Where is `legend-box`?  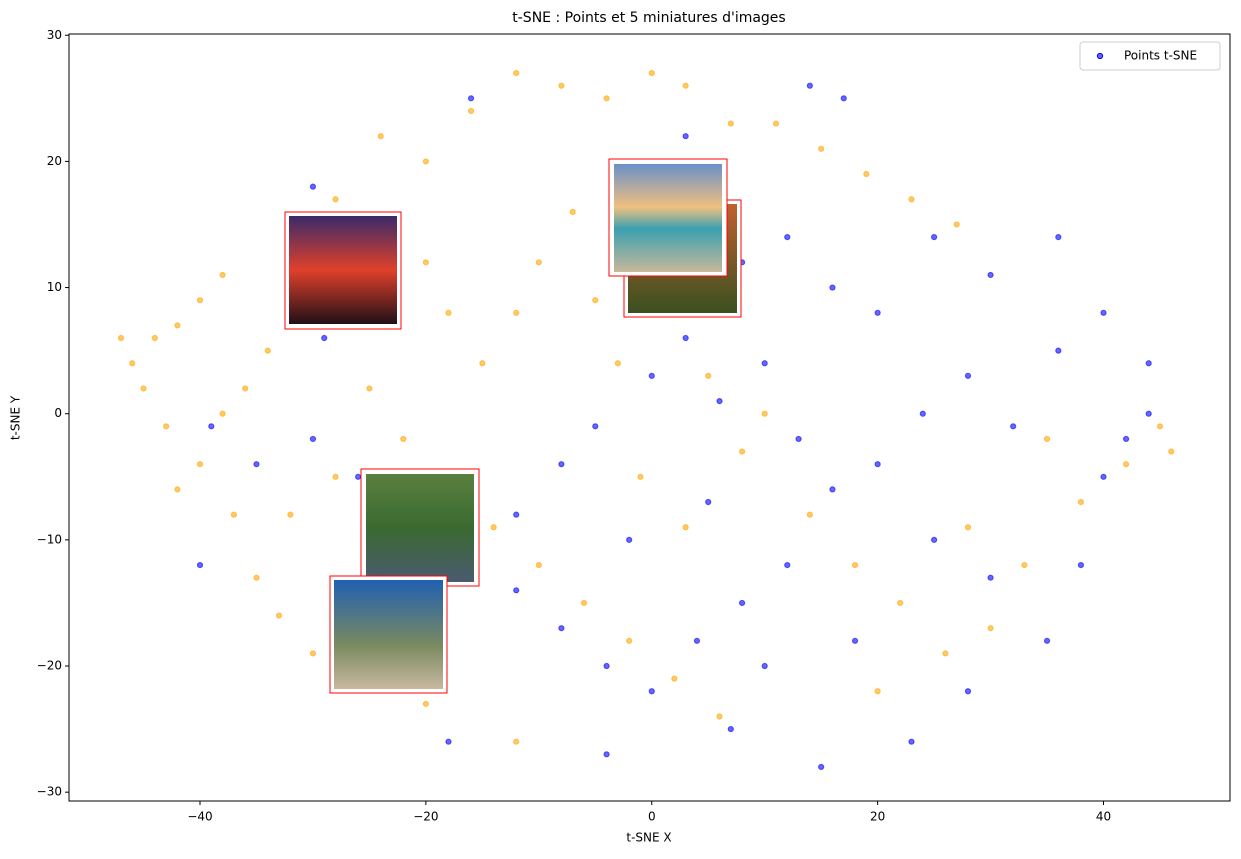
legend-box is located at coordinates (1150, 56).